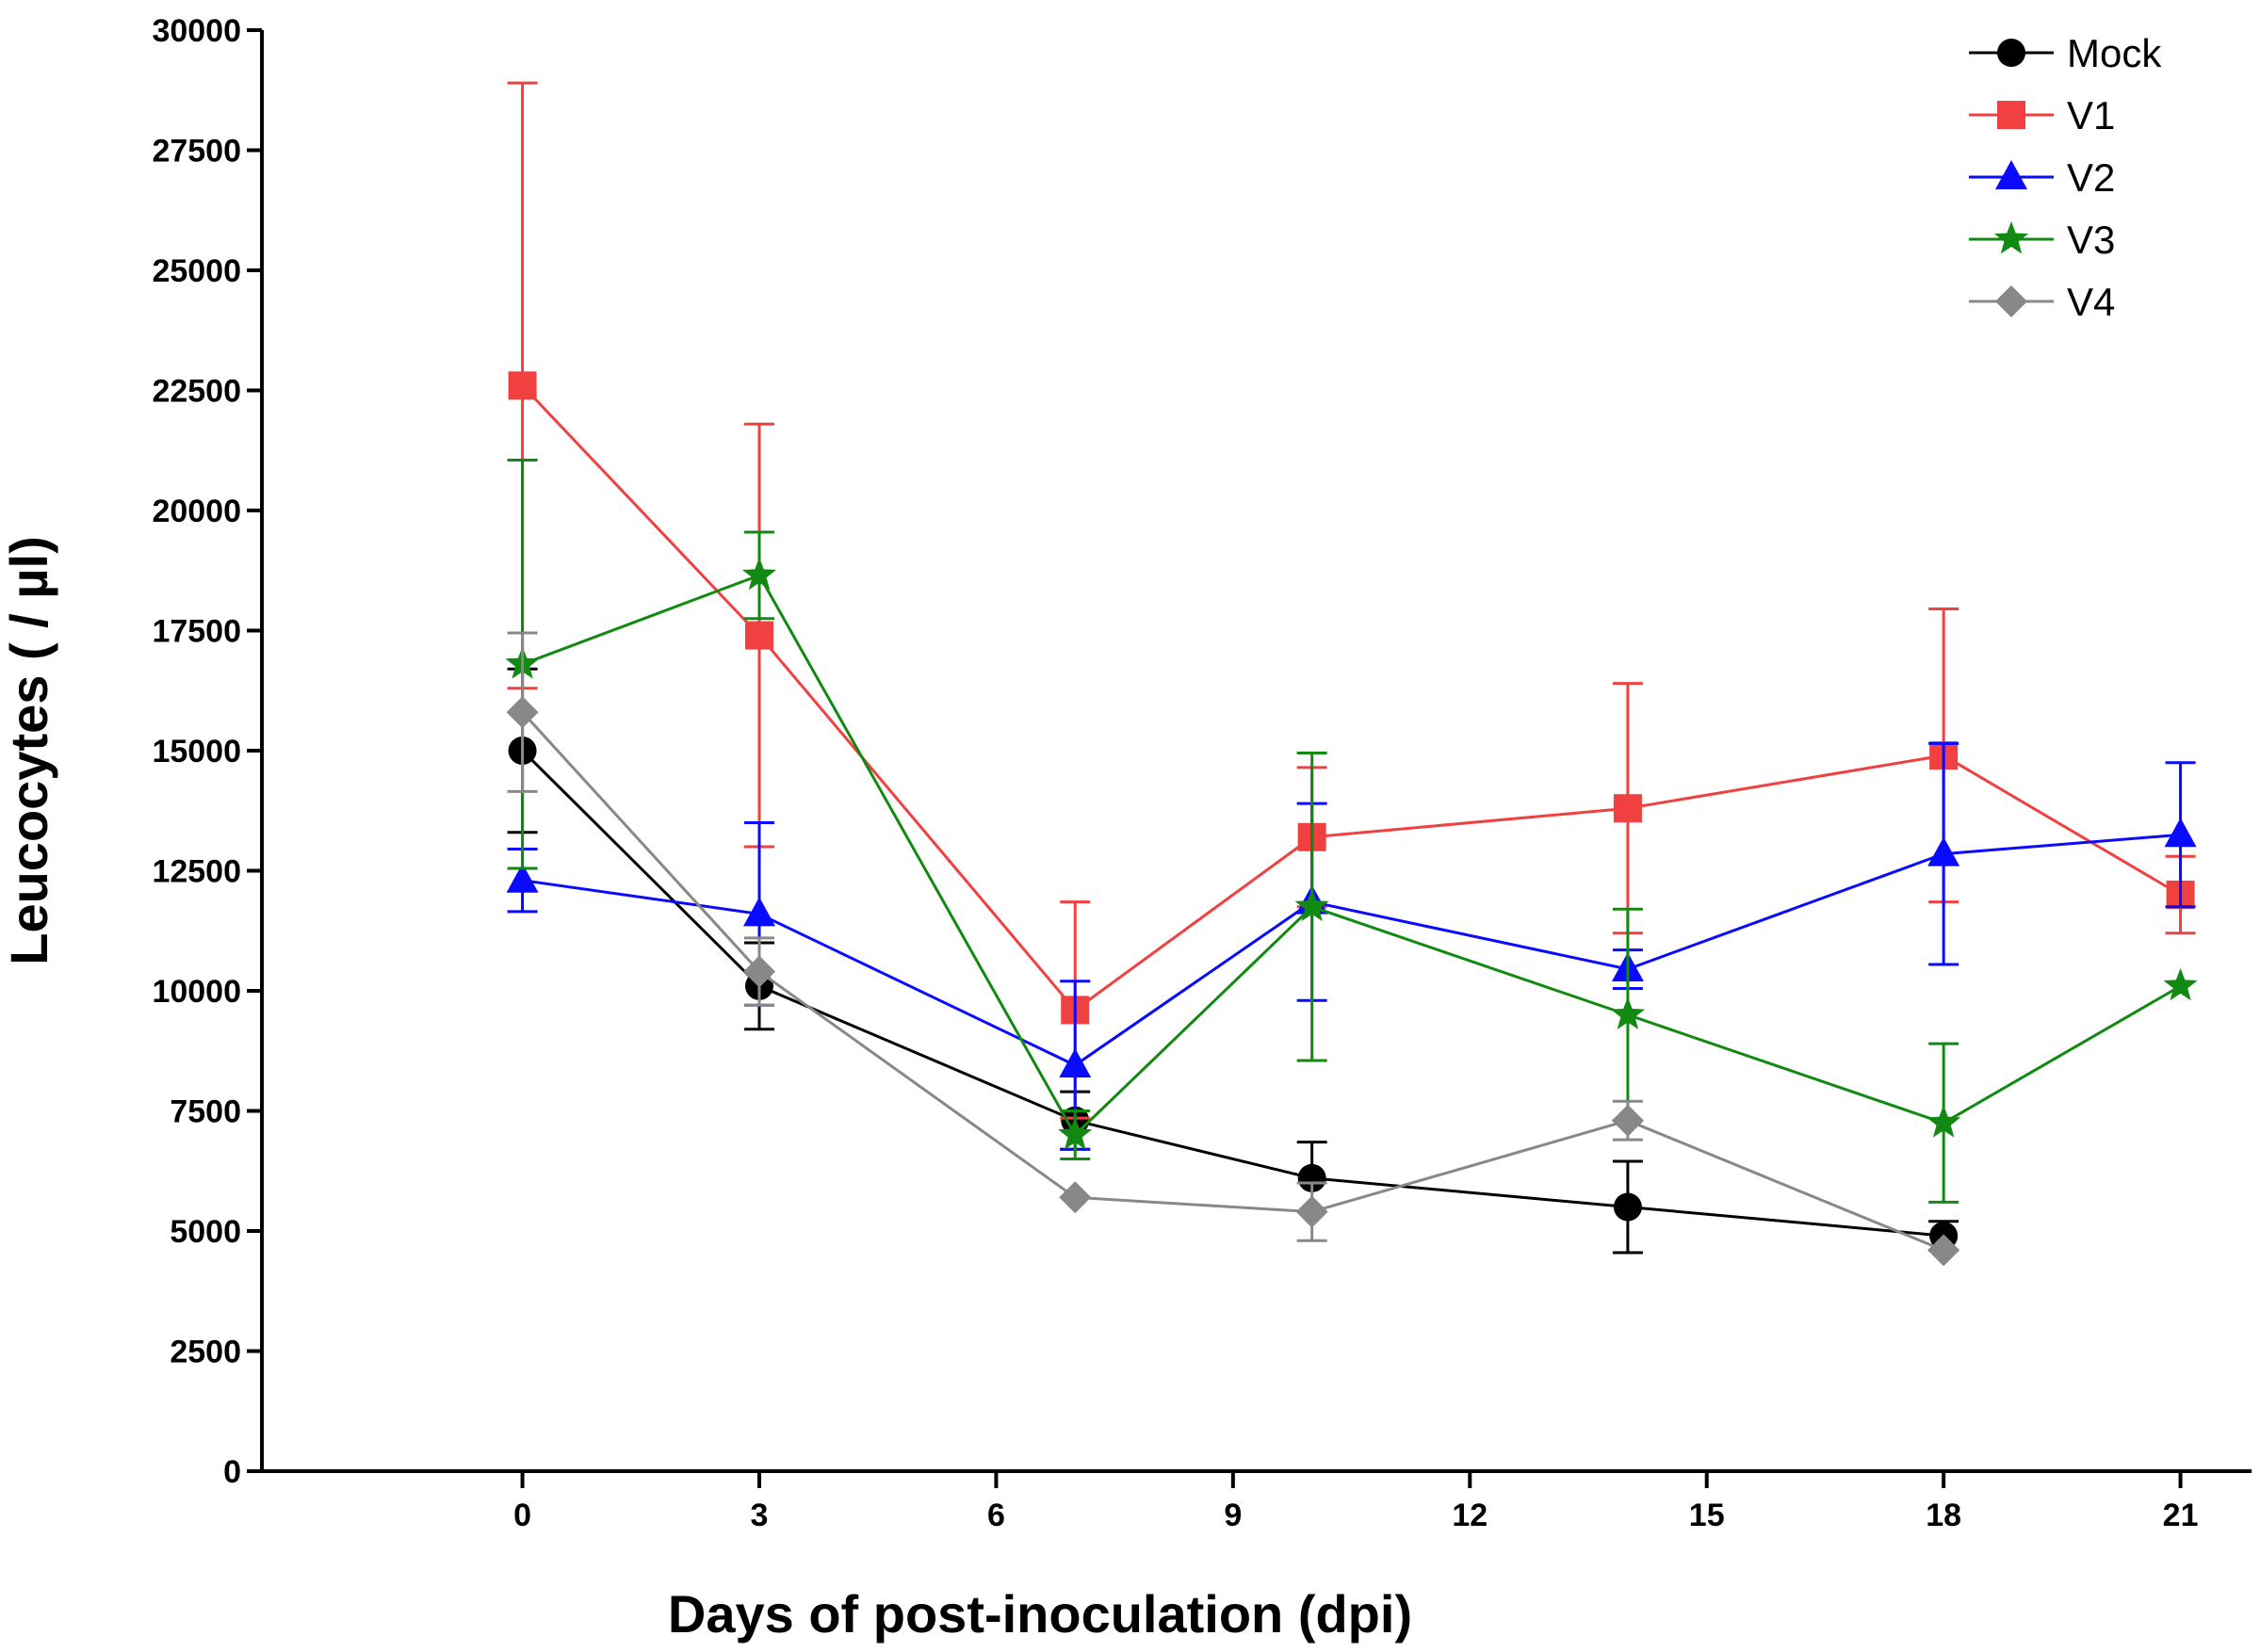 The height and width of the screenshot is (1652, 2260). What do you see at coordinates (760, 1515) in the screenshot?
I see `x-tick-label: 3` at bounding box center [760, 1515].